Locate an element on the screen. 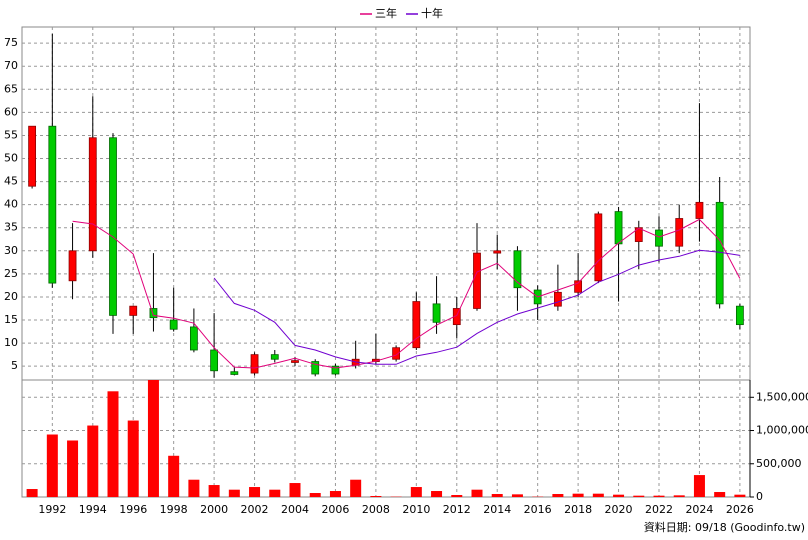  x-tick-label: 2024 is located at coordinates (699, 509).